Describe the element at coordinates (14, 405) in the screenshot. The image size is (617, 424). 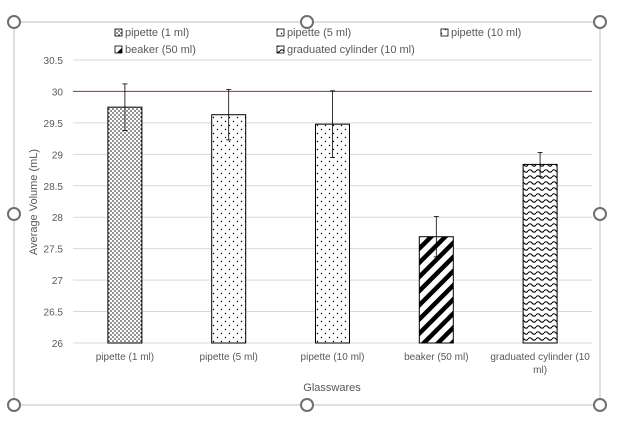
I see `resize-handle-bottom-left` at that location.